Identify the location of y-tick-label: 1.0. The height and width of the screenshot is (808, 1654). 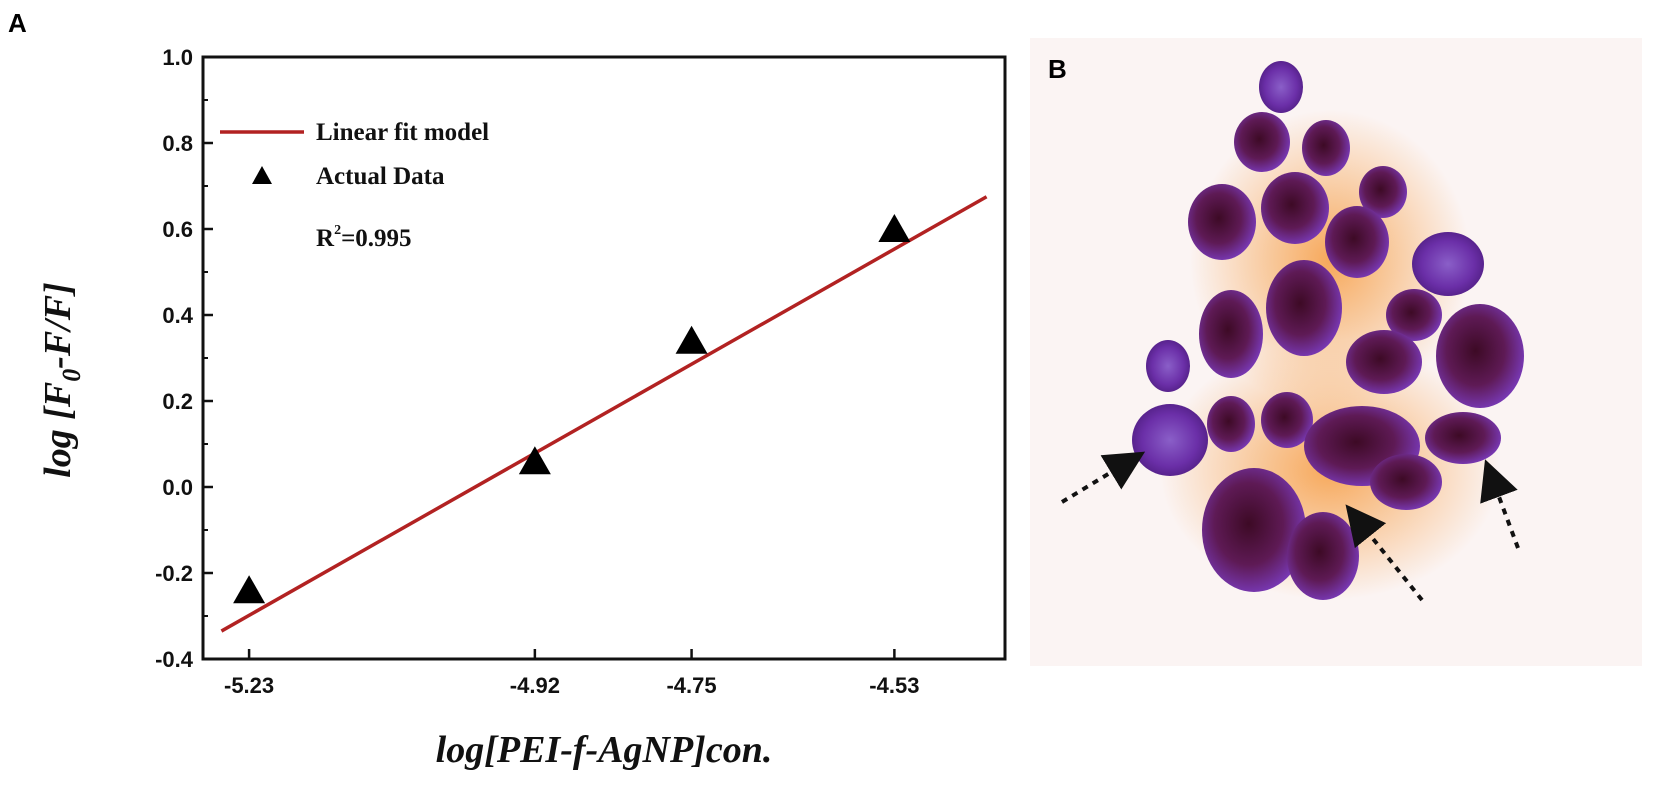
(177, 57).